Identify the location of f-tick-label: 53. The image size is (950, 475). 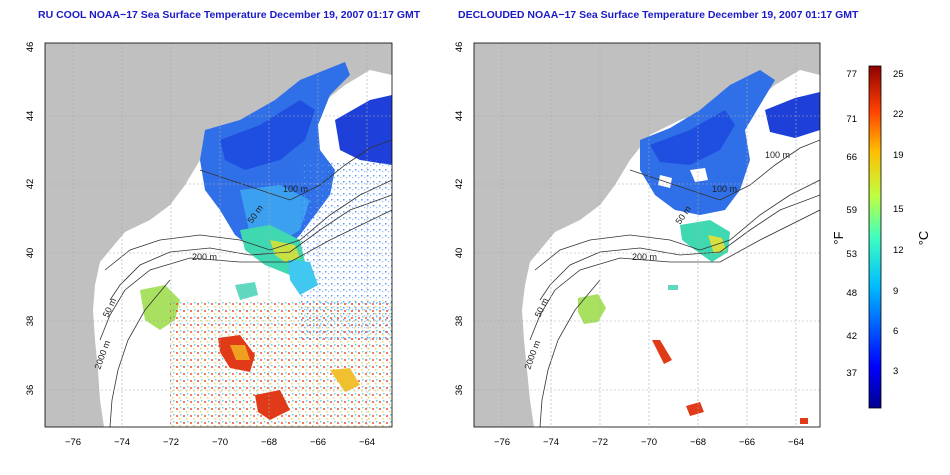
(851, 254).